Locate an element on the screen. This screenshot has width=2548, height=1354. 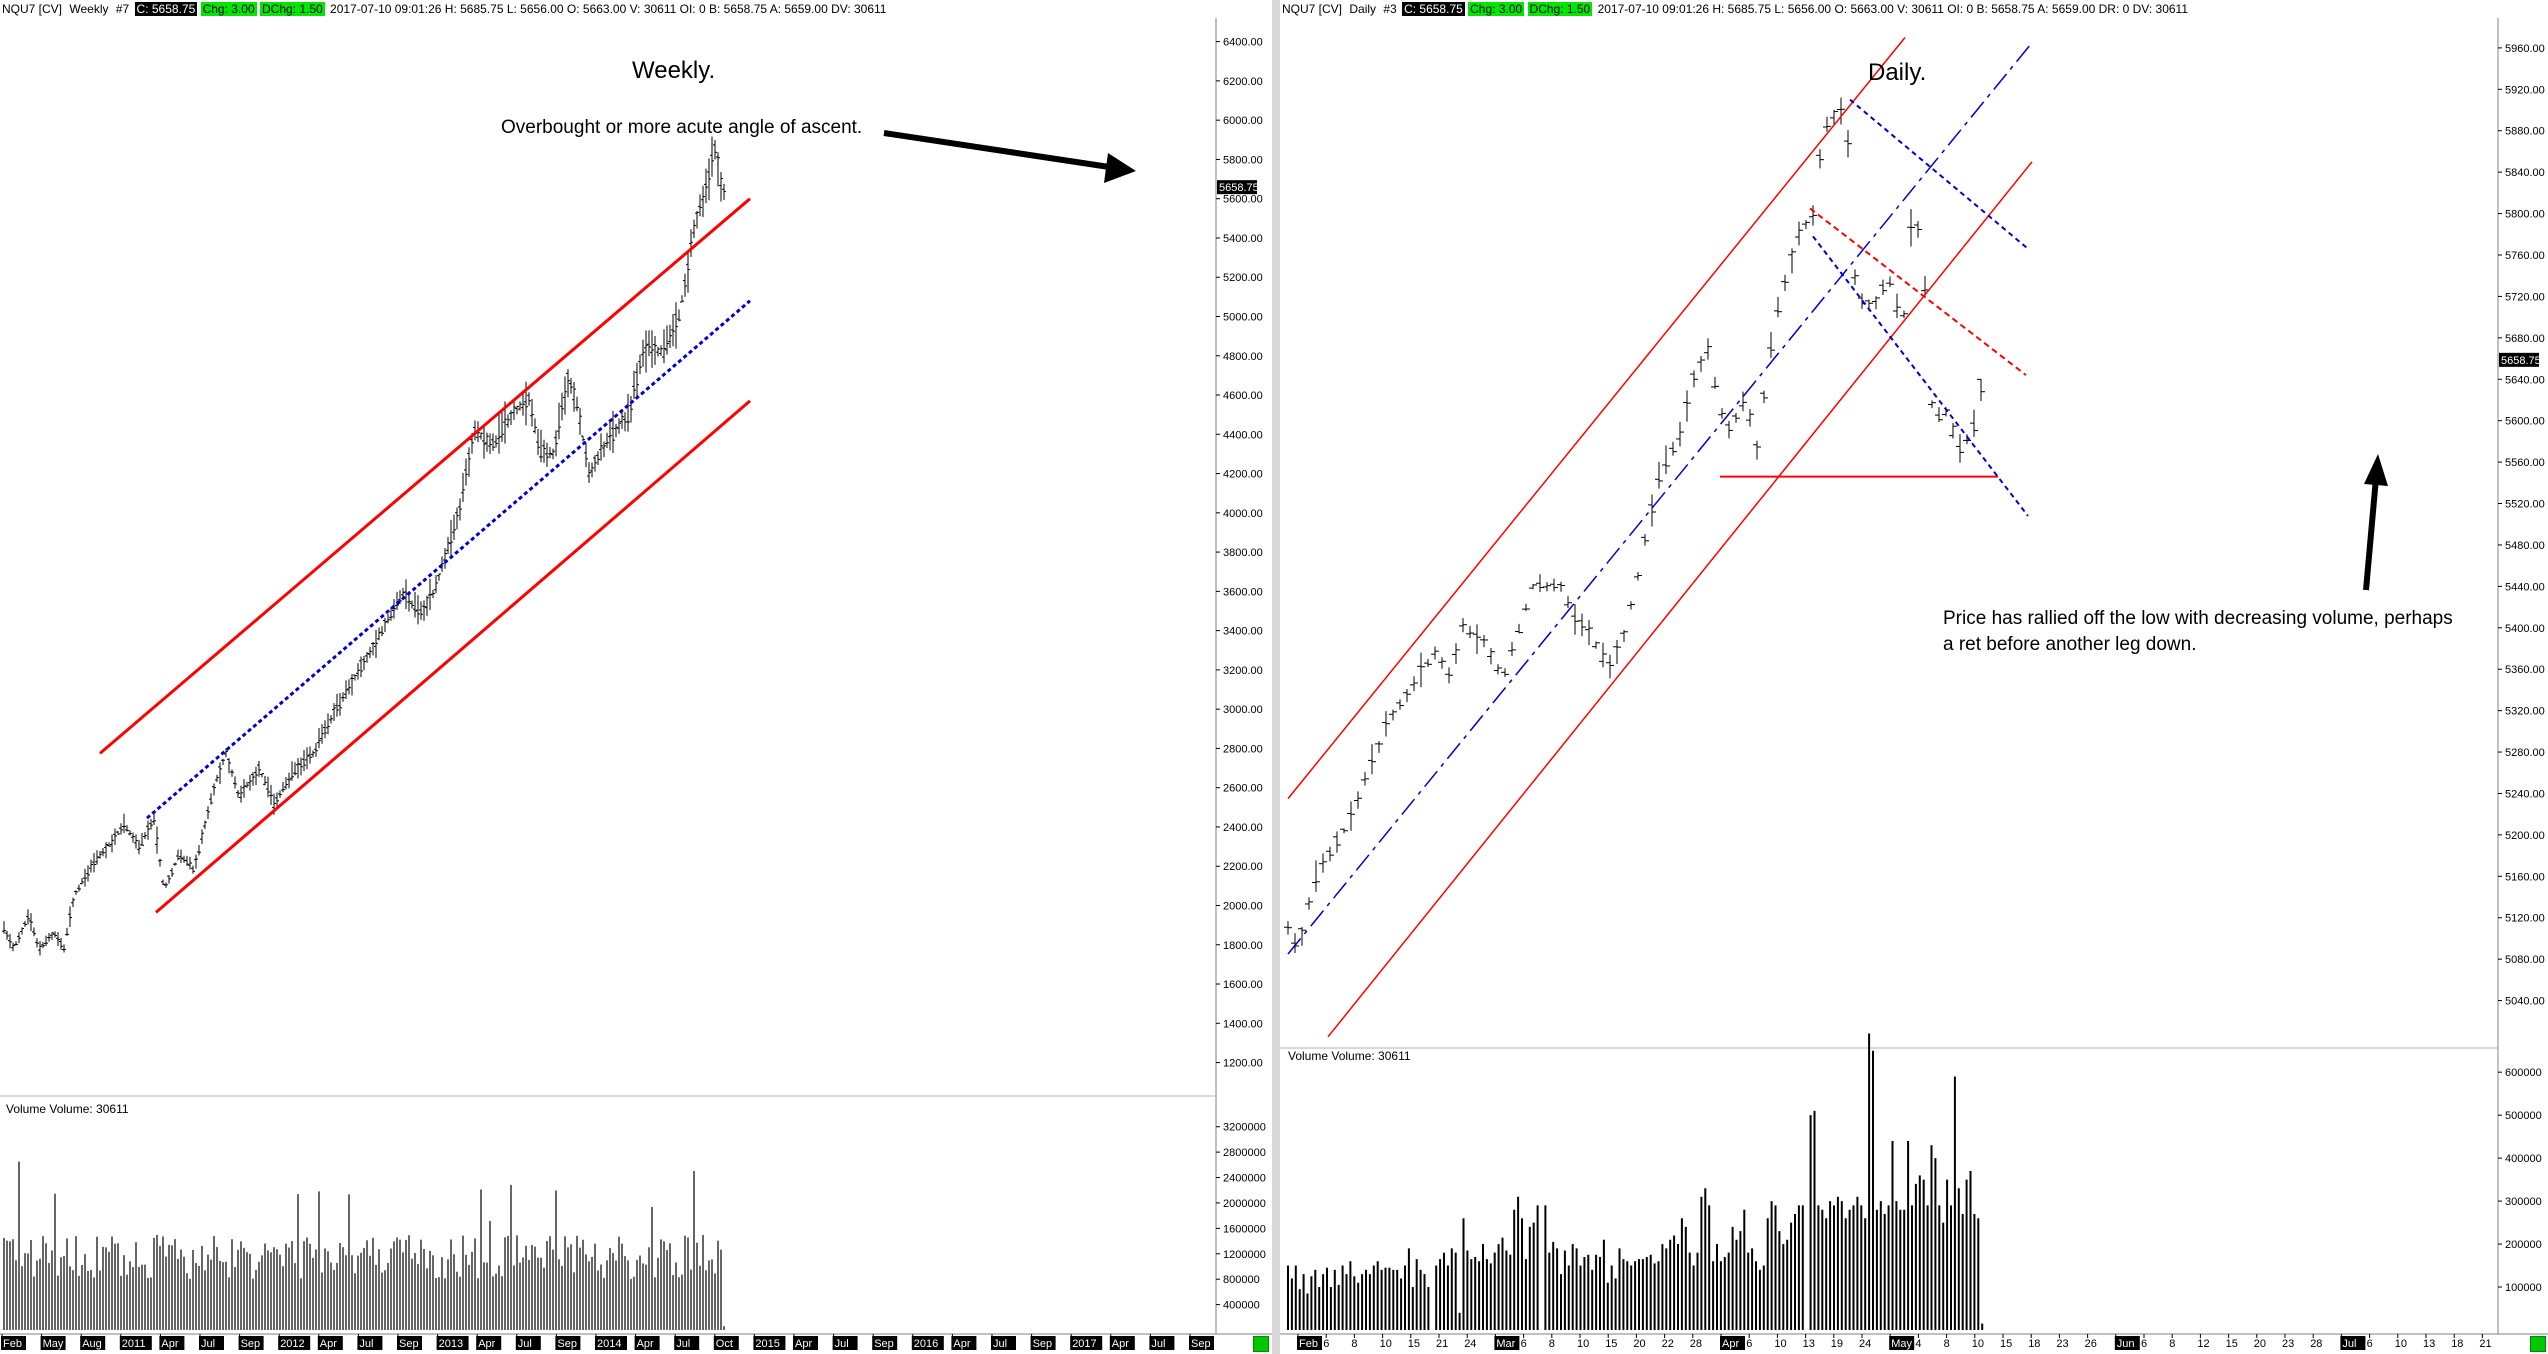
weekly-chg-box: Chg: 3.00 is located at coordinates (228, 9).